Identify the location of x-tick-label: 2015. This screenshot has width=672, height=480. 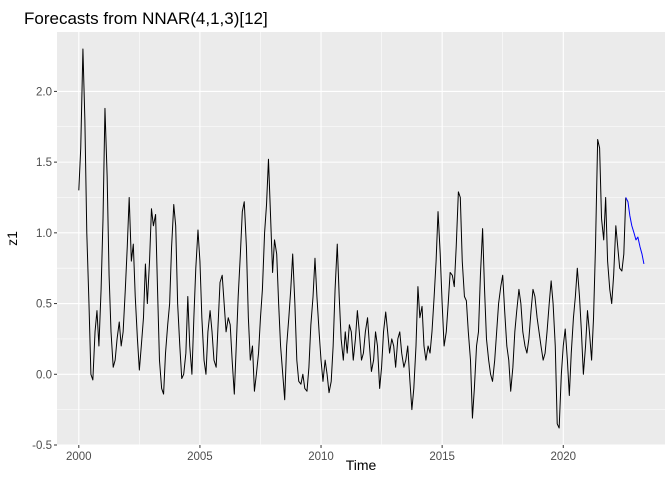
(442, 457).